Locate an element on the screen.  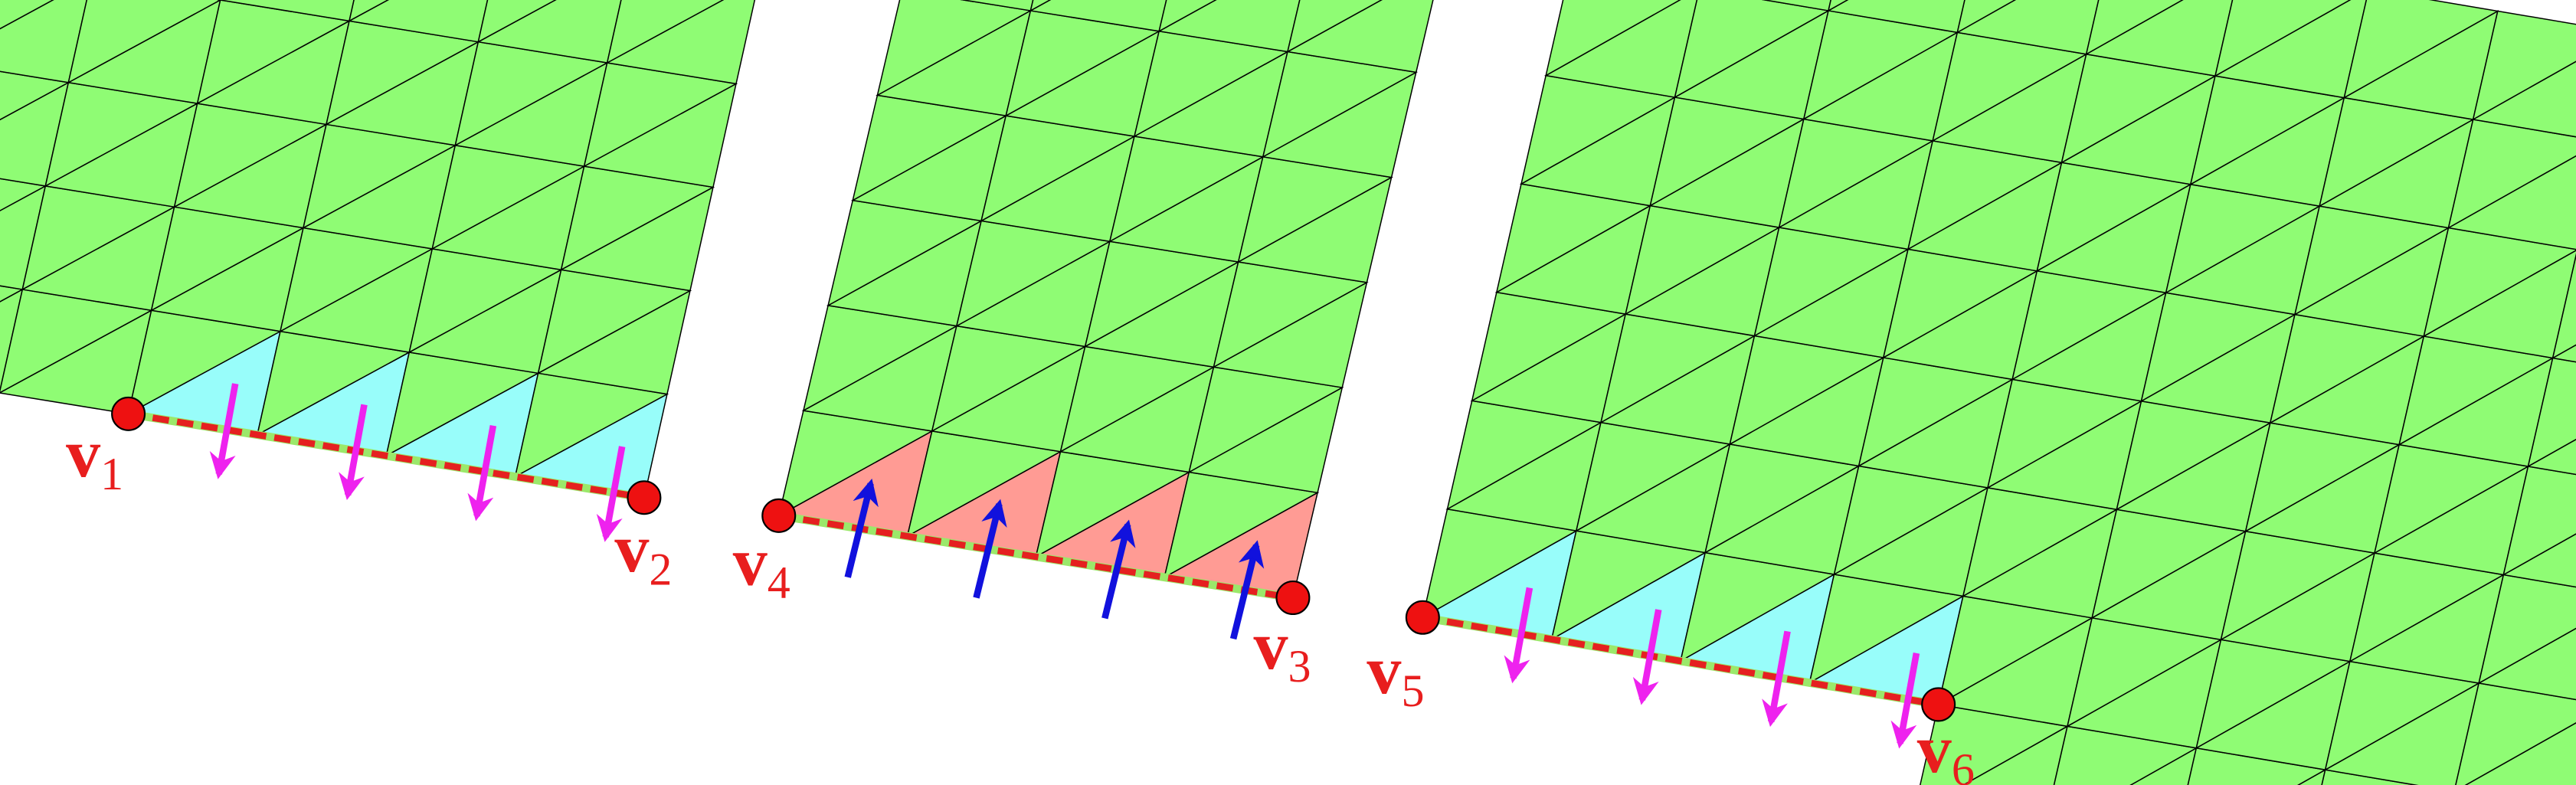
vertex-label: v2 is located at coordinates (643, 552).